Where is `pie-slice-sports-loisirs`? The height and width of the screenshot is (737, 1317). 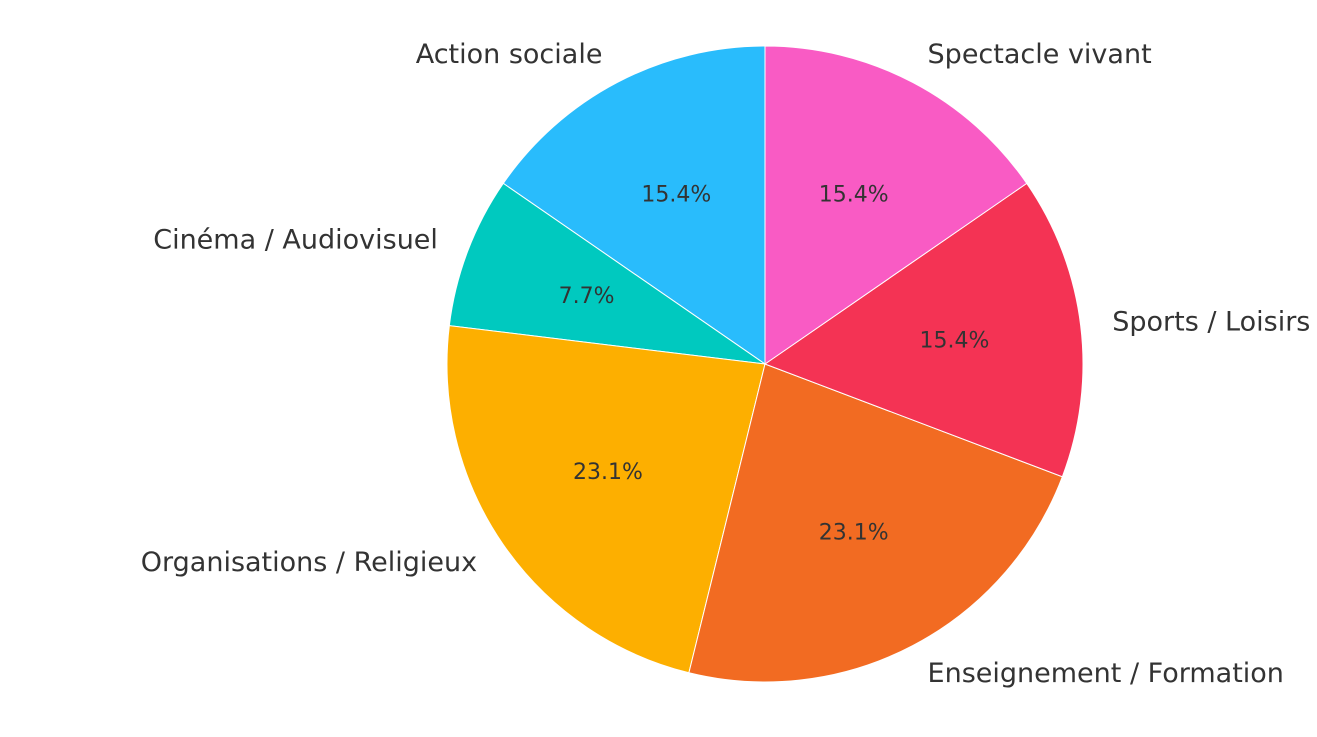 pie-slice-sports-loisirs is located at coordinates (923, 330).